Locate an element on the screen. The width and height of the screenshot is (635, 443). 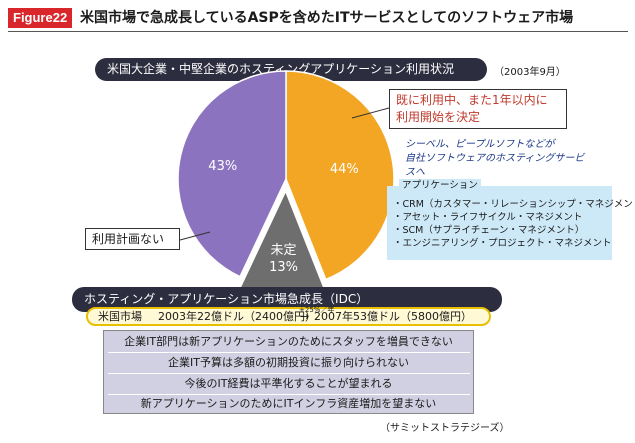
slice-no-plan is located at coordinates (232, 174).